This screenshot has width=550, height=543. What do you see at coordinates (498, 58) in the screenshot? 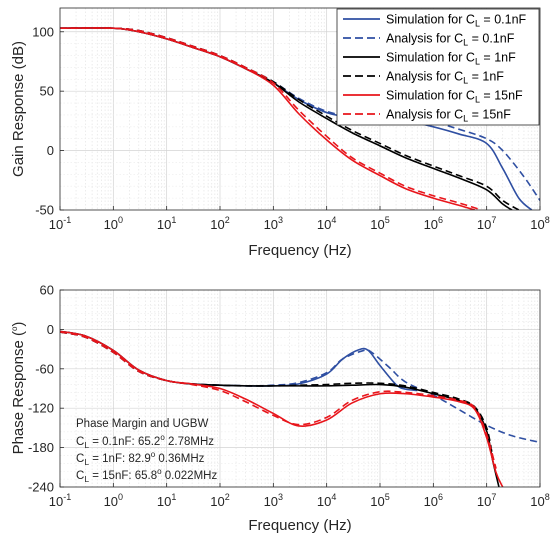
I see `legend-label-suffix: = 1nF` at bounding box center [498, 58].